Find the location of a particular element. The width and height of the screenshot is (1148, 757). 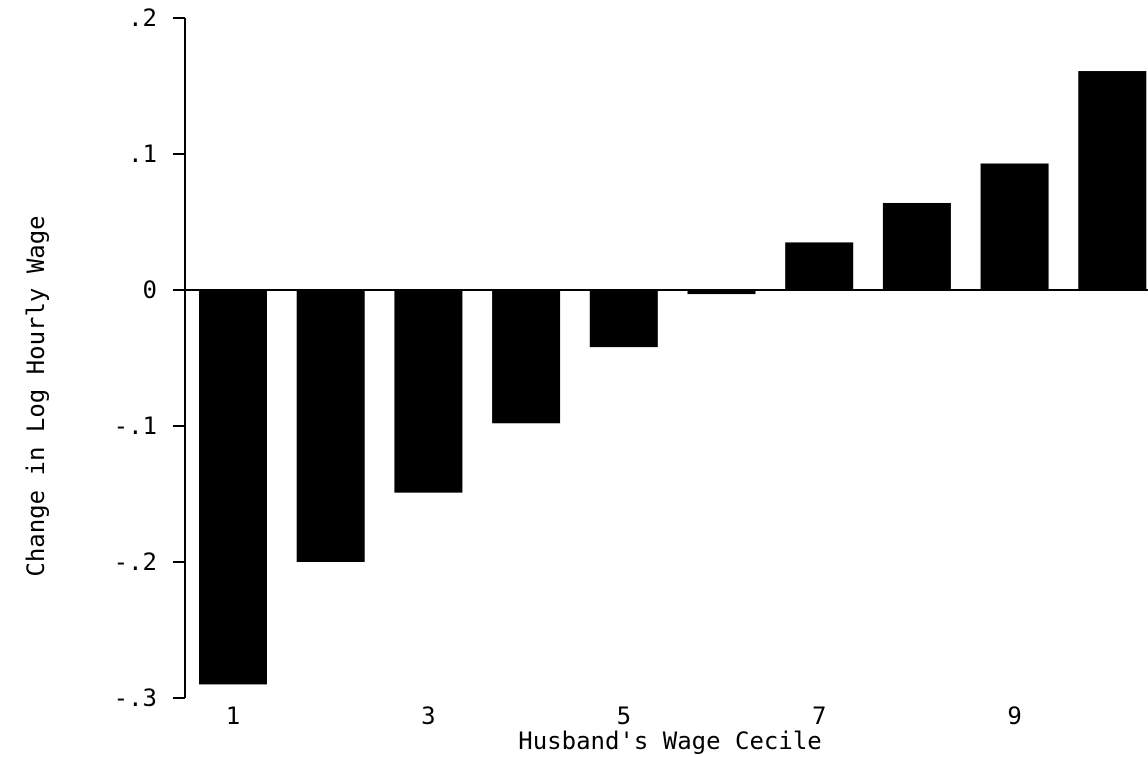

y-tick-label: -.1 is located at coordinates (135, 426).